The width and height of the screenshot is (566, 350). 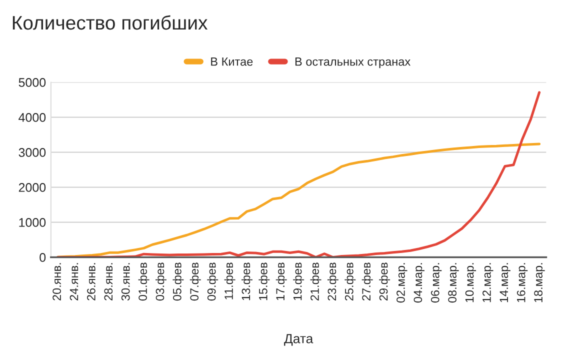 What do you see at coordinates (352, 63) in the screenshot?
I see `legend-label: В остальных странах` at bounding box center [352, 63].